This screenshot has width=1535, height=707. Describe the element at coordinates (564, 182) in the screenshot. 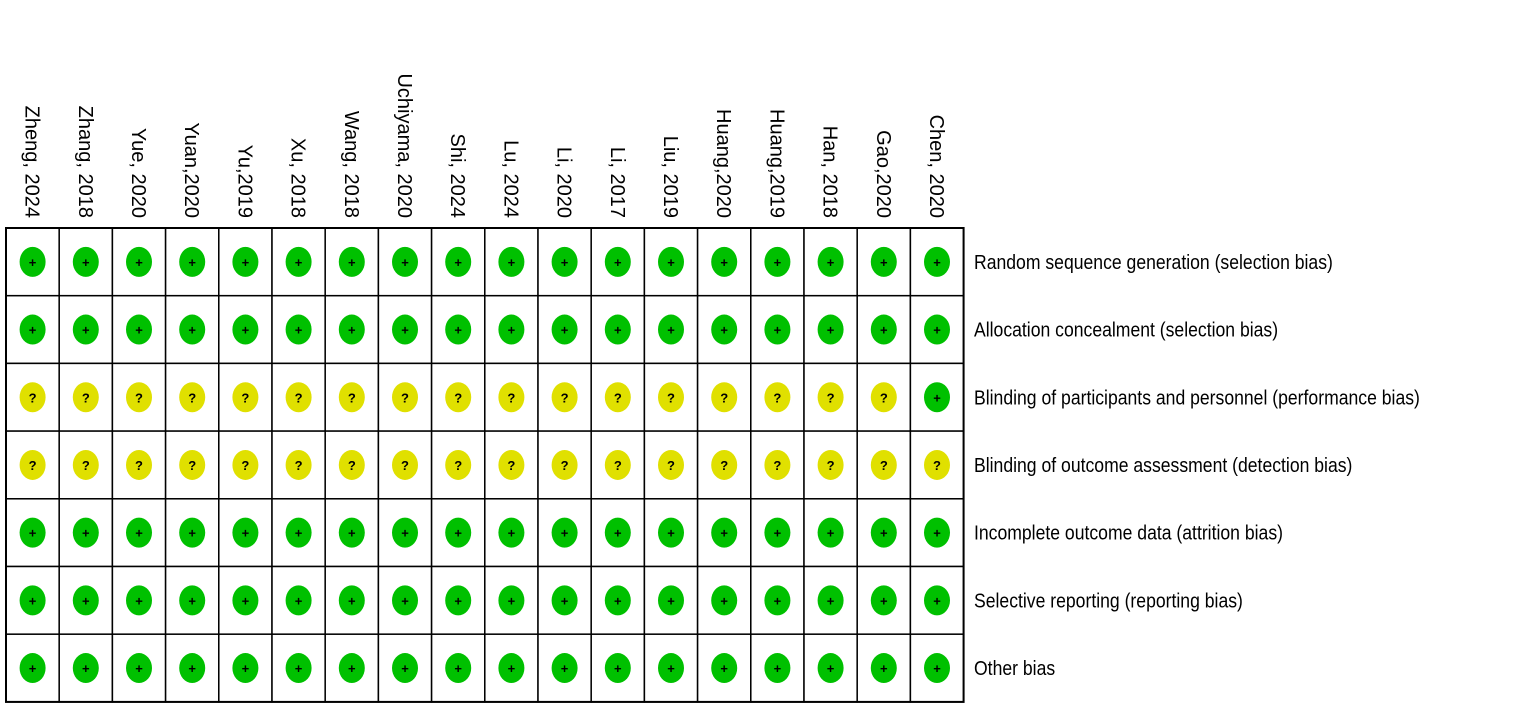

I see `study-label: Li, 2020` at that location.